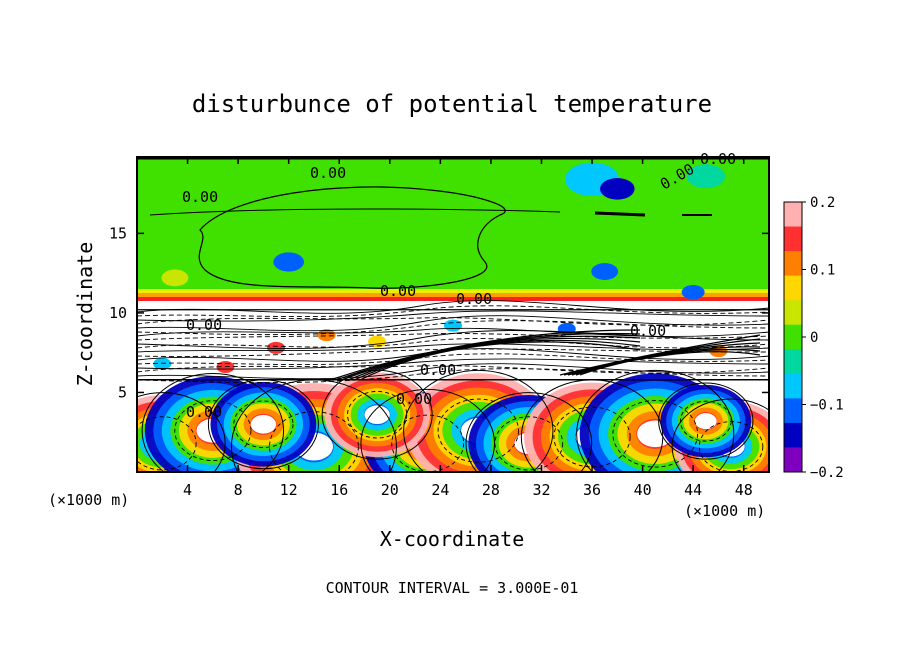 This screenshot has height=654, width=904. Describe the element at coordinates (118, 313) in the screenshot. I see `y-tick-label: 10` at that location.